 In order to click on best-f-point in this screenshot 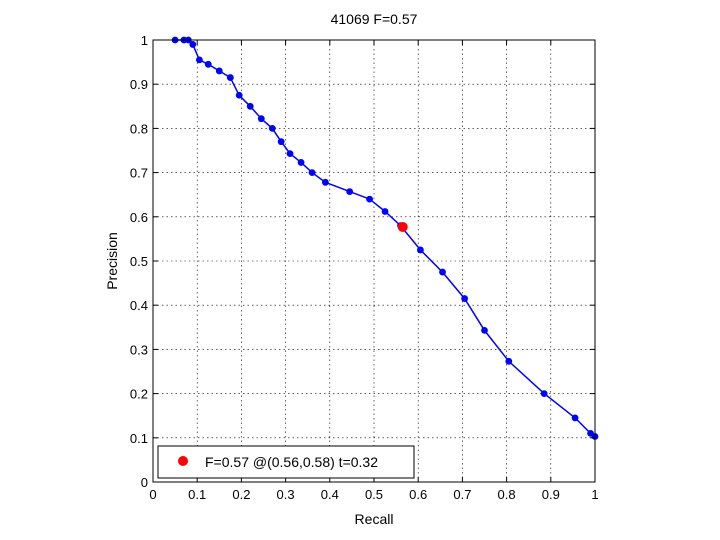, I will do `click(402, 226)`.